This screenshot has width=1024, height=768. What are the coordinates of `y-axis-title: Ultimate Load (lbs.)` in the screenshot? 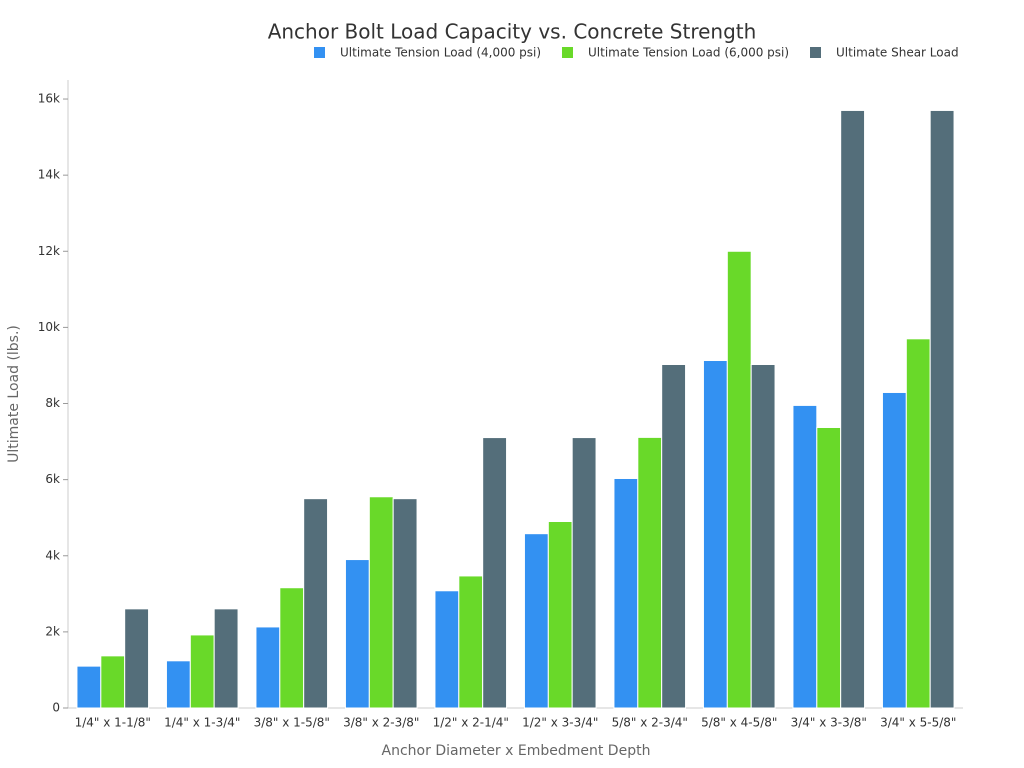 It's located at (14, 394).